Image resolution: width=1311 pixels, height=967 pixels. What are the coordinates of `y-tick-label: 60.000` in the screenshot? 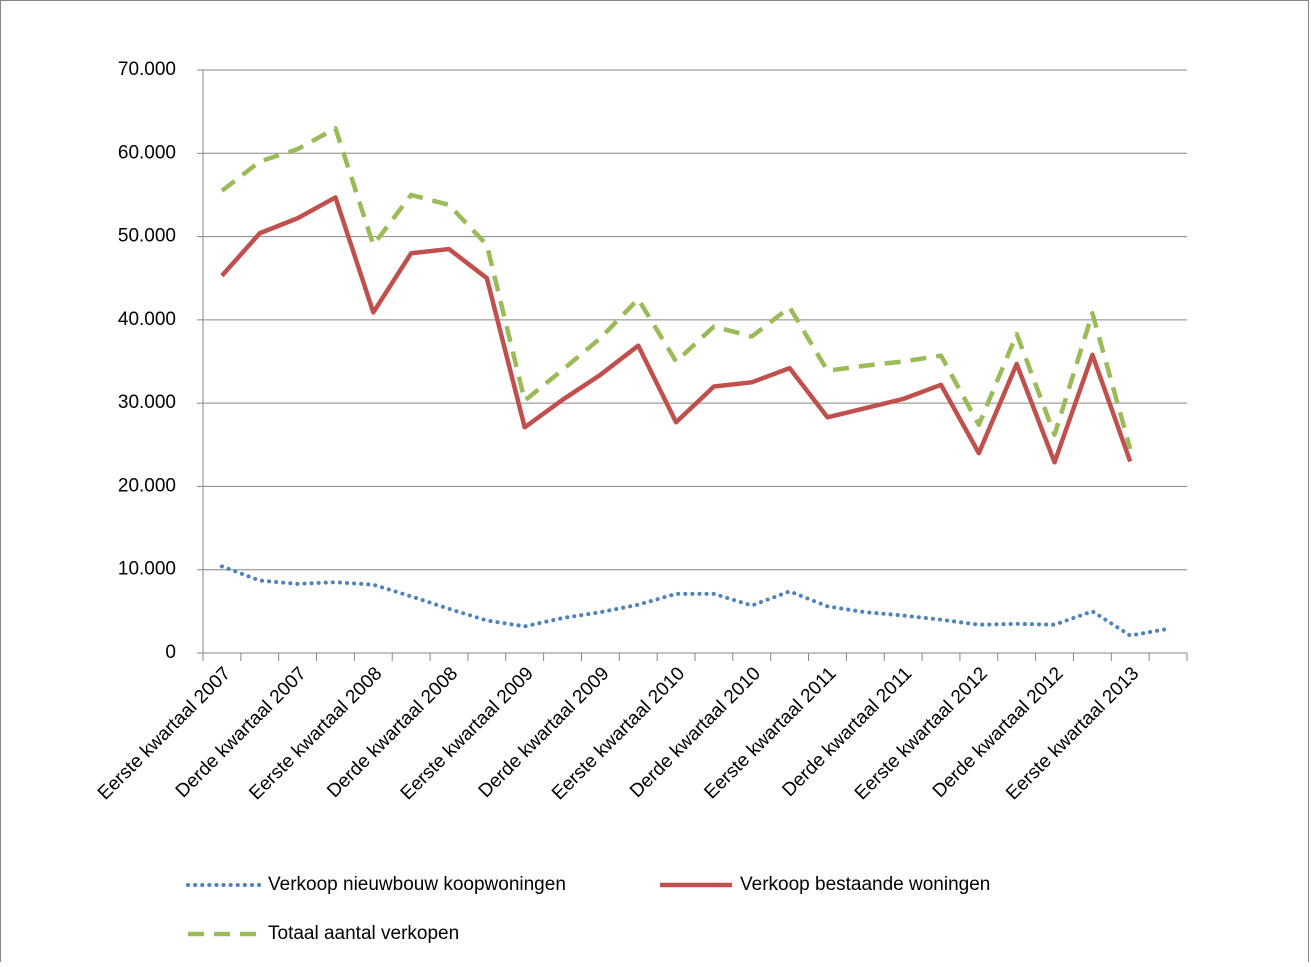 It's located at (147, 152).